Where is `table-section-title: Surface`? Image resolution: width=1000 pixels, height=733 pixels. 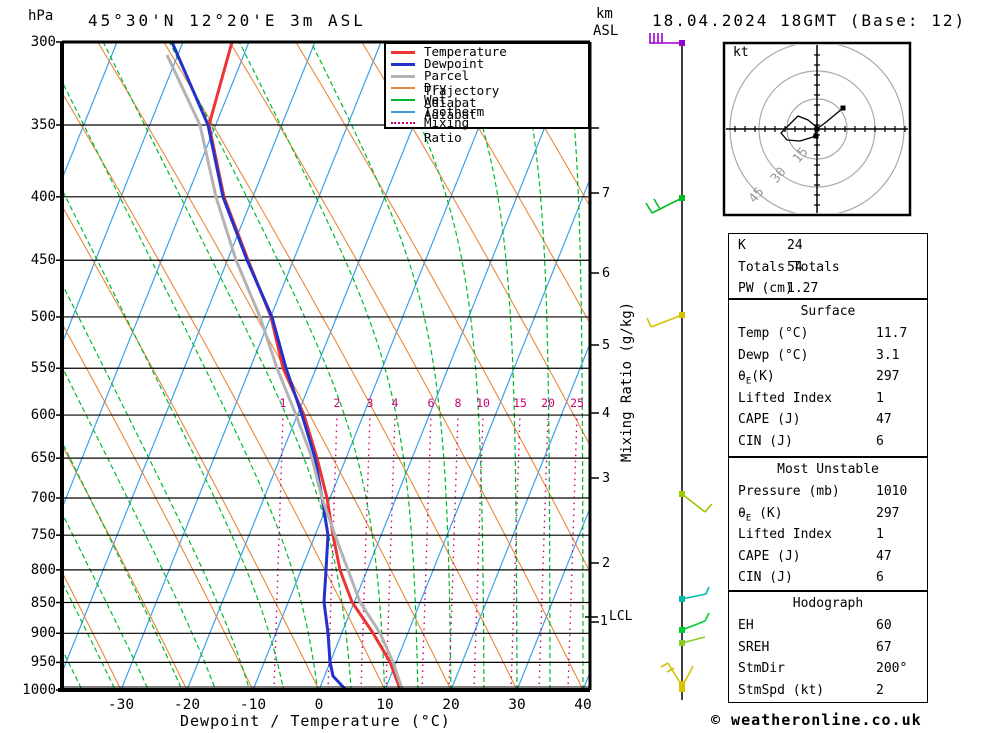
table-section-title: Surface is located at coordinates (828, 311).